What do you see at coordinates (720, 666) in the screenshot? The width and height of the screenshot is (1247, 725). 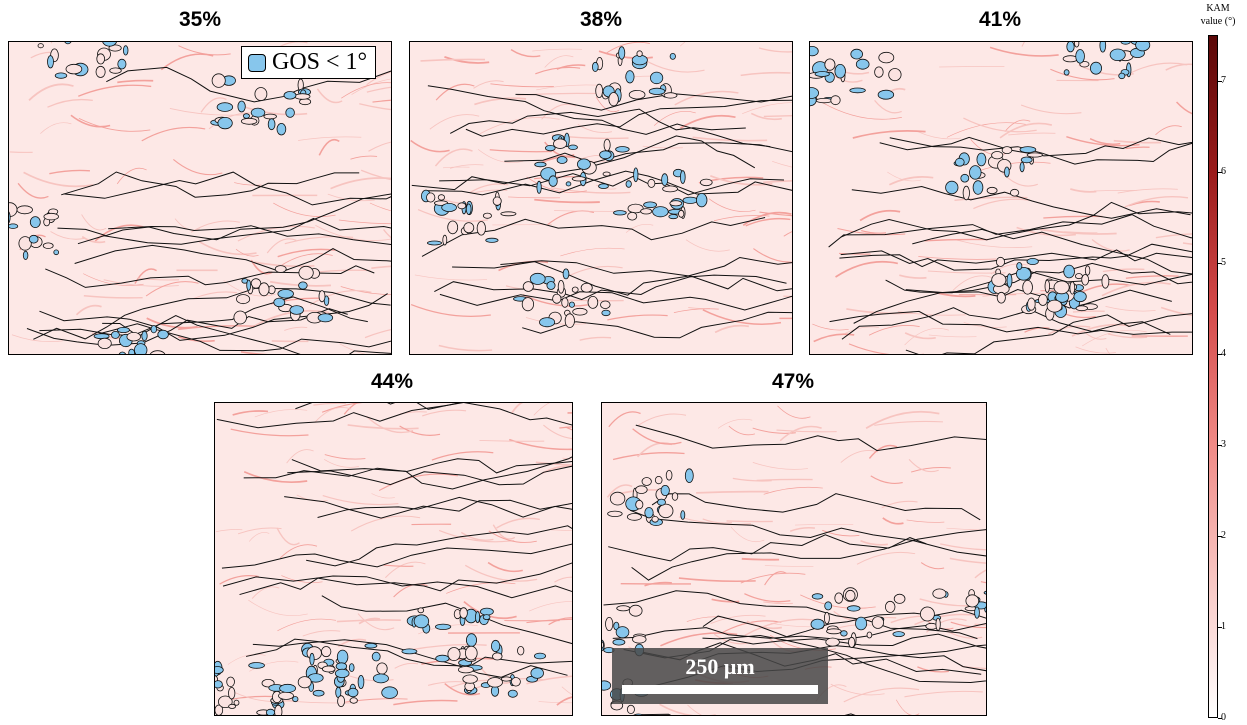 I see `scale-bar-label: 250 μm` at bounding box center [720, 666].